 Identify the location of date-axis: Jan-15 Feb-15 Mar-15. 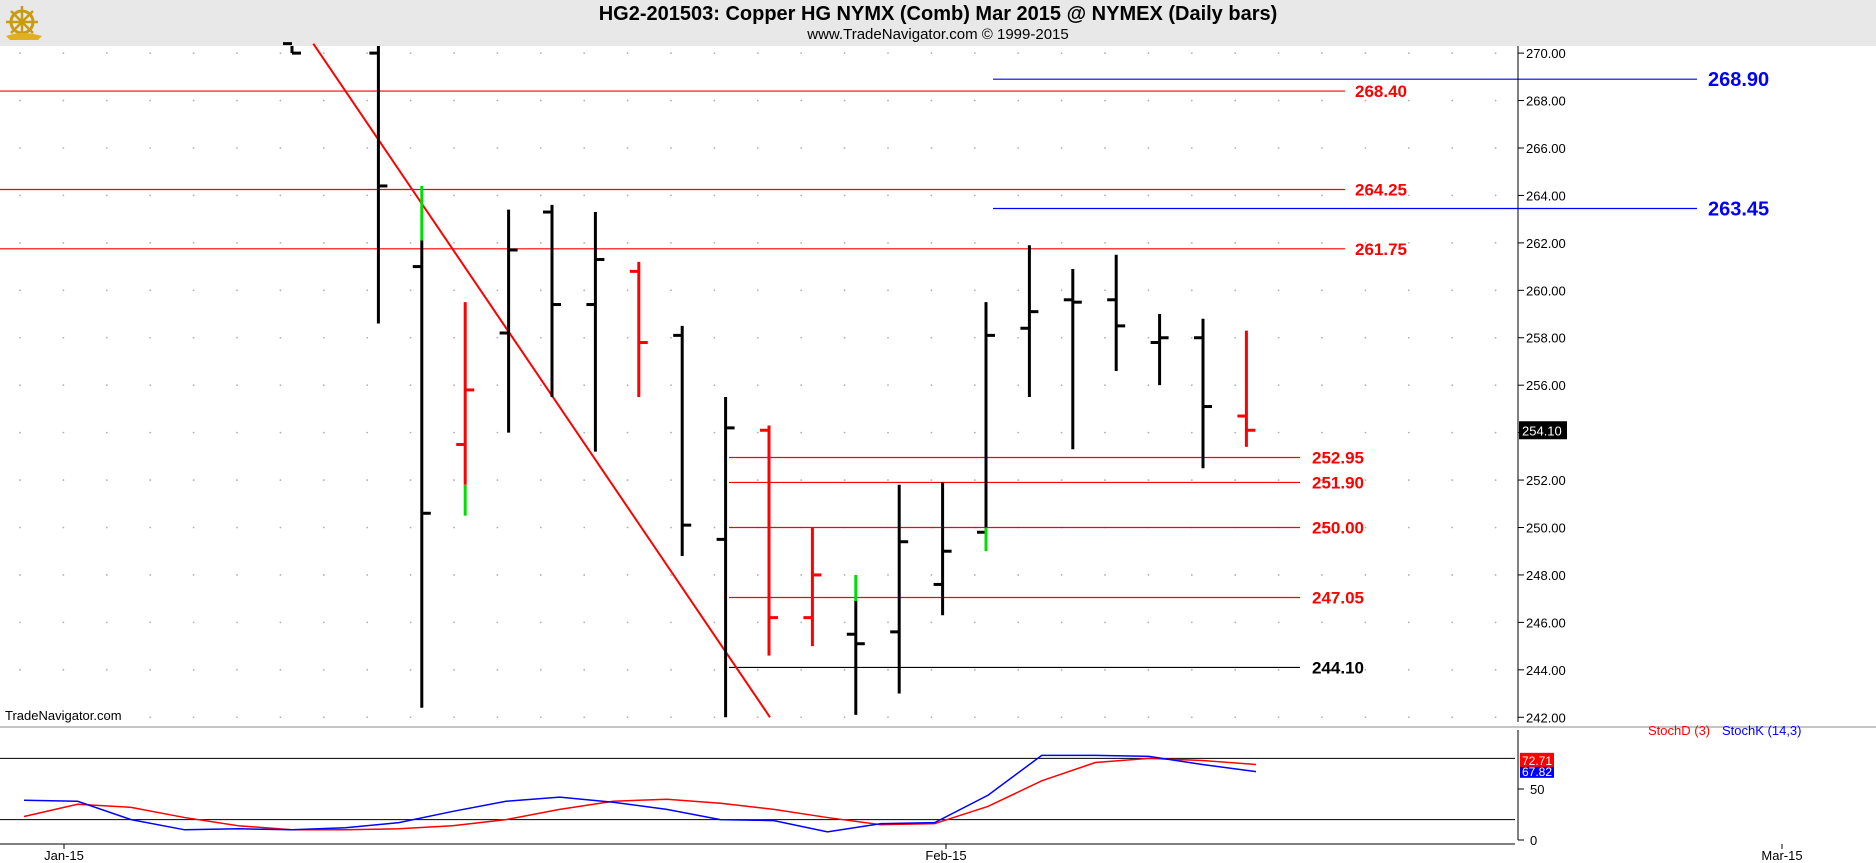
(901, 853).